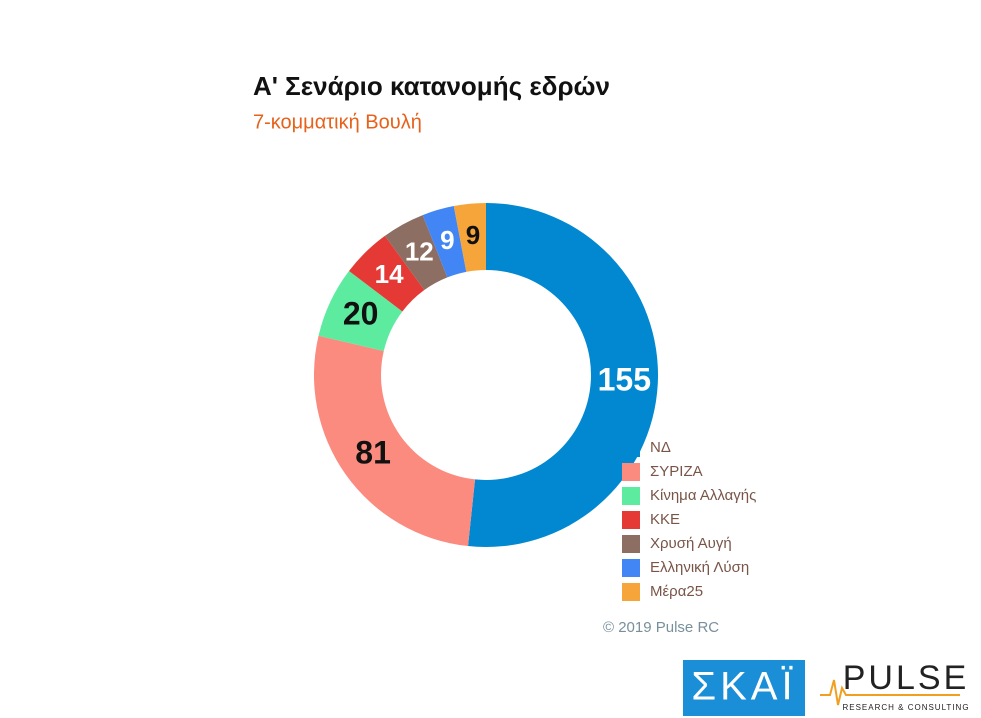 This screenshot has width=981, height=718. What do you see at coordinates (337, 122) in the screenshot?
I see `chart-subtitle: 7-κομματική Βουλή` at bounding box center [337, 122].